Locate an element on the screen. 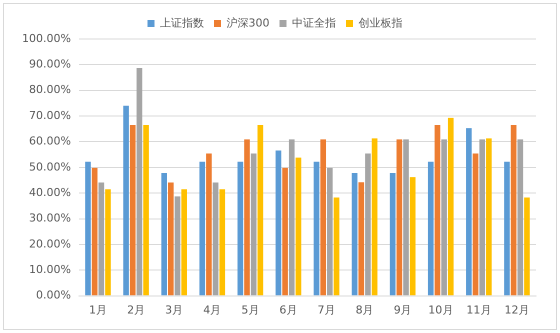 Image resolution: width=560 pixels, height=333 pixels. x-tick-label: 11月 is located at coordinates (479, 309).